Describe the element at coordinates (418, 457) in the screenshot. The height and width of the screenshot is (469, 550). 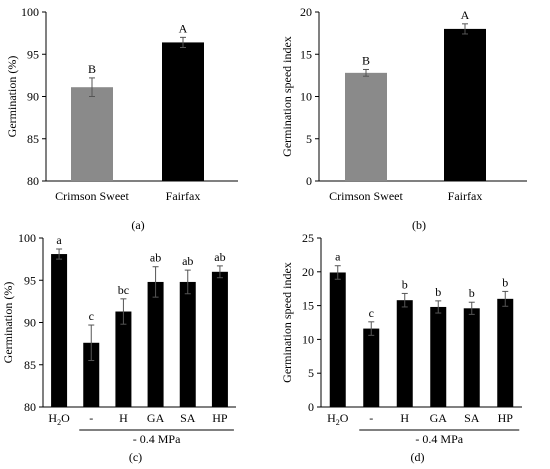
I see `panel-label: (d)` at that location.